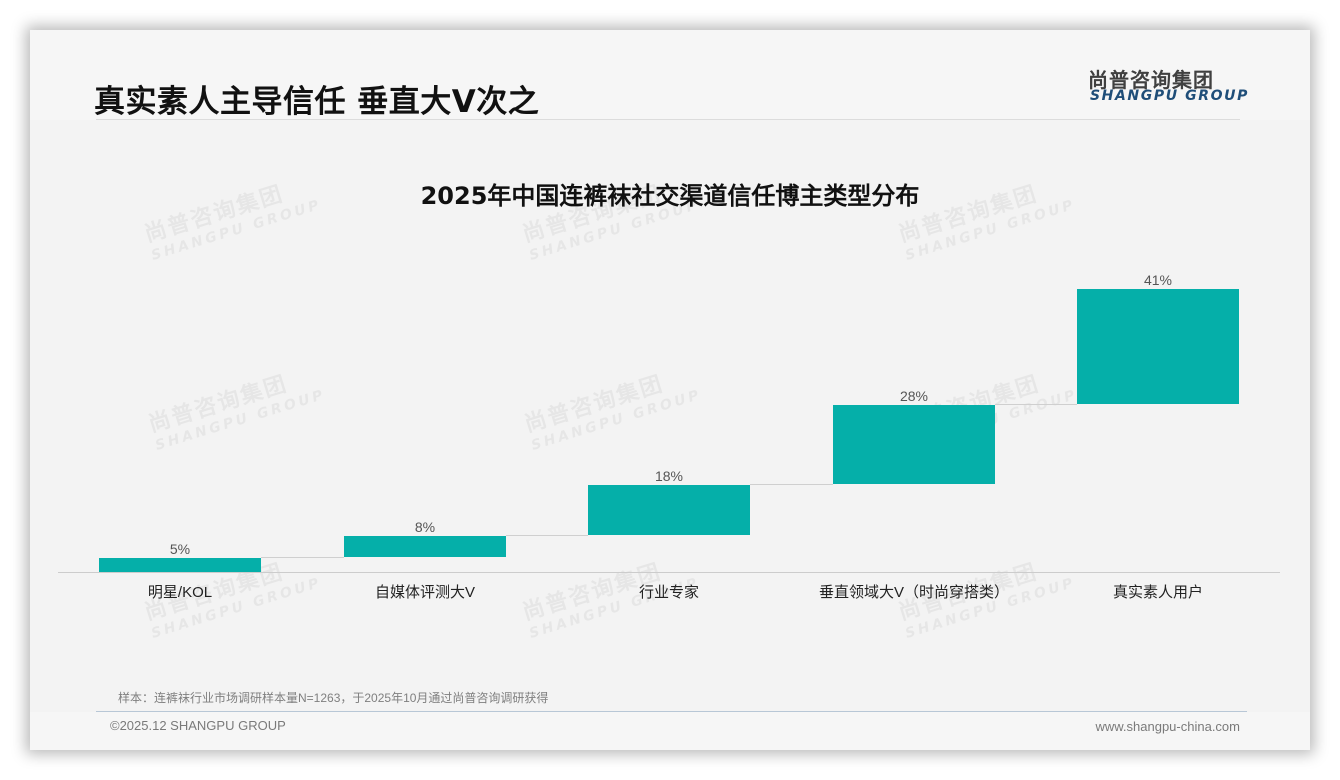 The height and width of the screenshot is (780, 1340). What do you see at coordinates (670, 75) in the screenshot?
I see `header-band` at bounding box center [670, 75].